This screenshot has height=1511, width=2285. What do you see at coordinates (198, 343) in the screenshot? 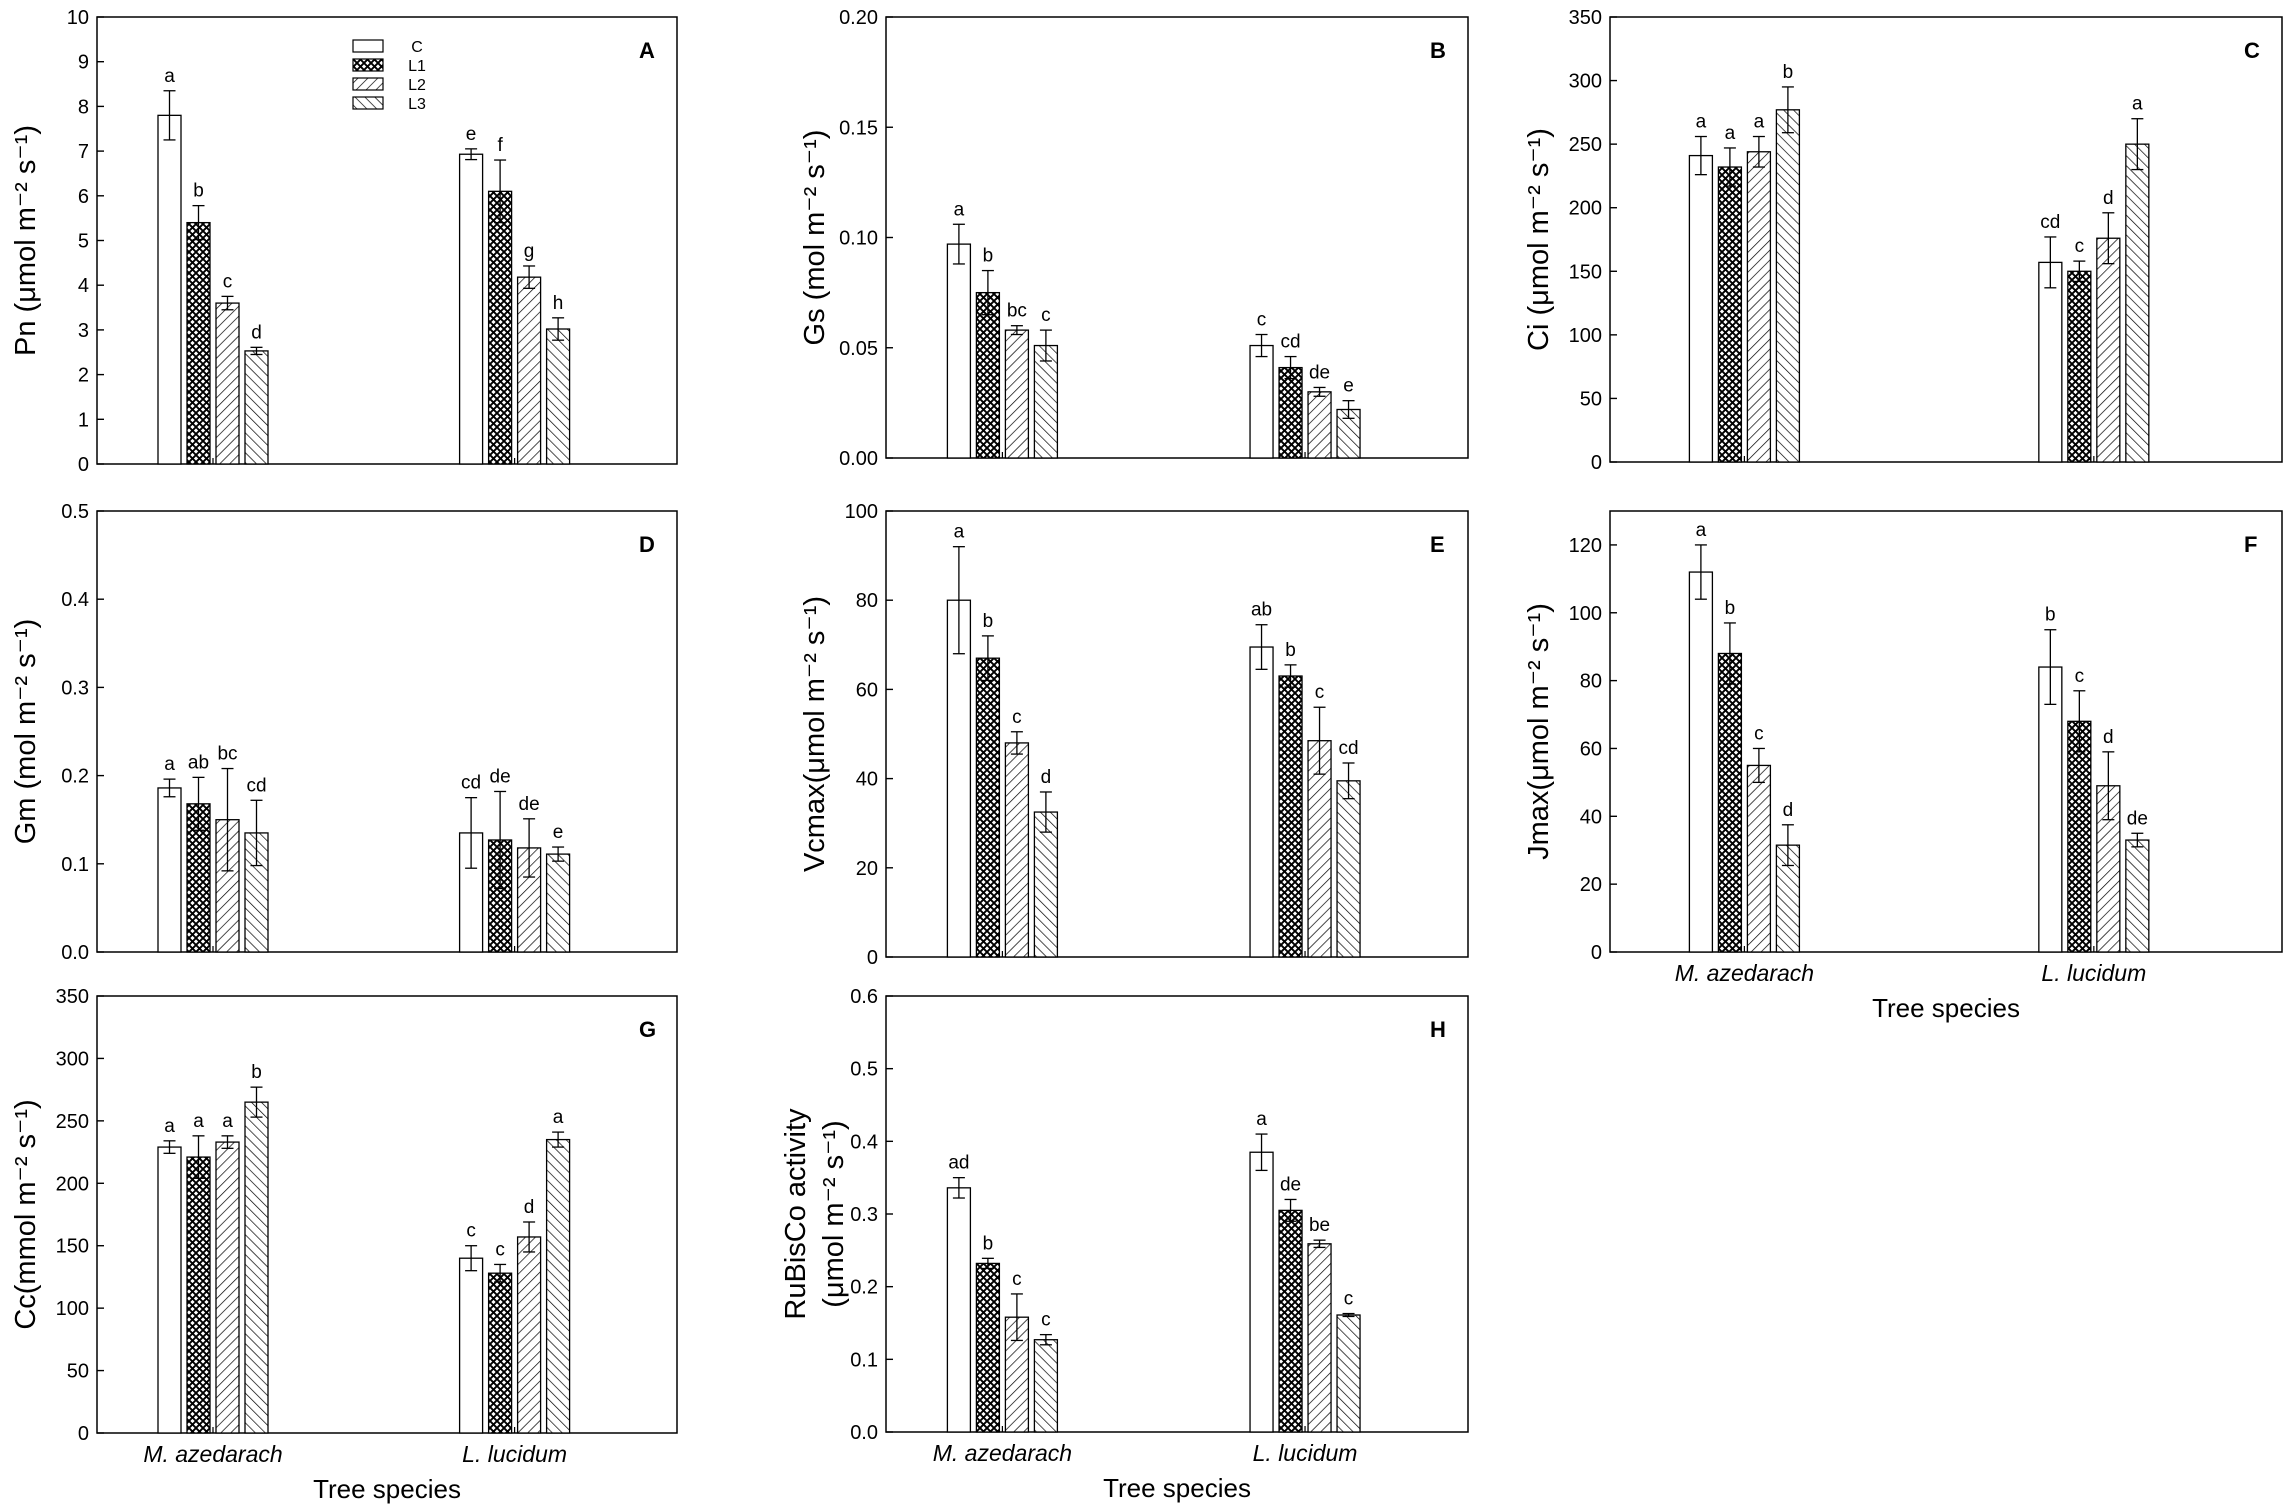
I see `bar-l1-m-azedarach` at bounding box center [198, 343].